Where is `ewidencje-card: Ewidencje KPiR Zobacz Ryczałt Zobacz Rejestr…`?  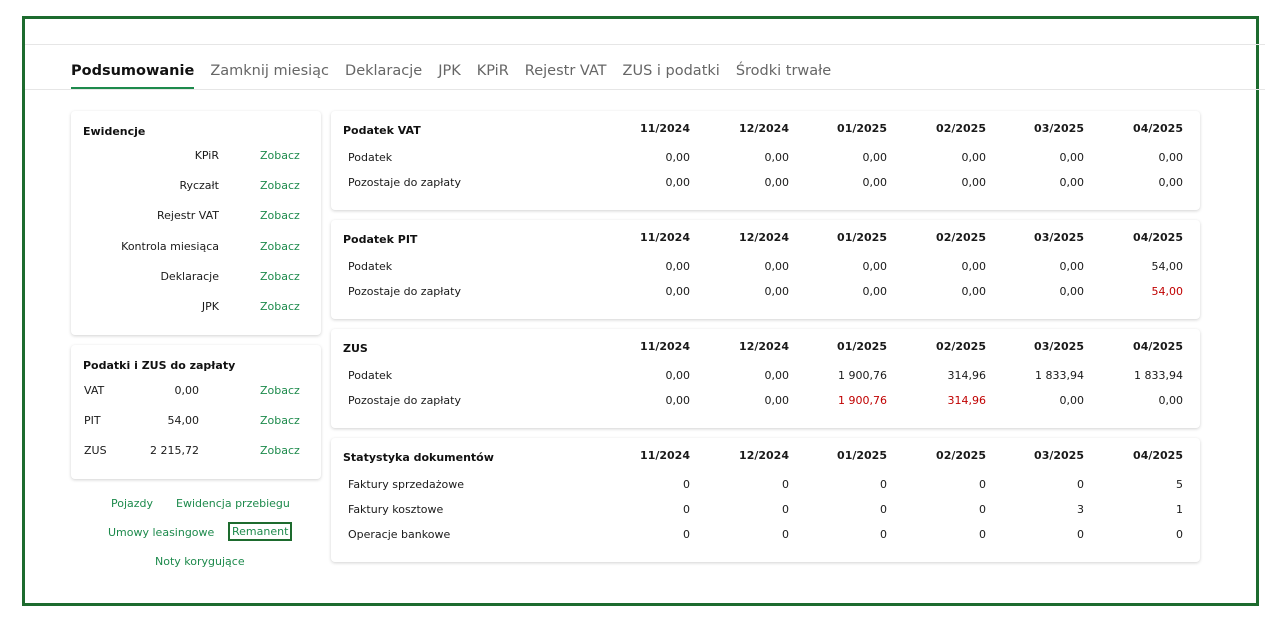
ewidencje-card: Ewidencje KPiR Zobacz Ryczałt Zobacz Rejestr… is located at coordinates (196, 223).